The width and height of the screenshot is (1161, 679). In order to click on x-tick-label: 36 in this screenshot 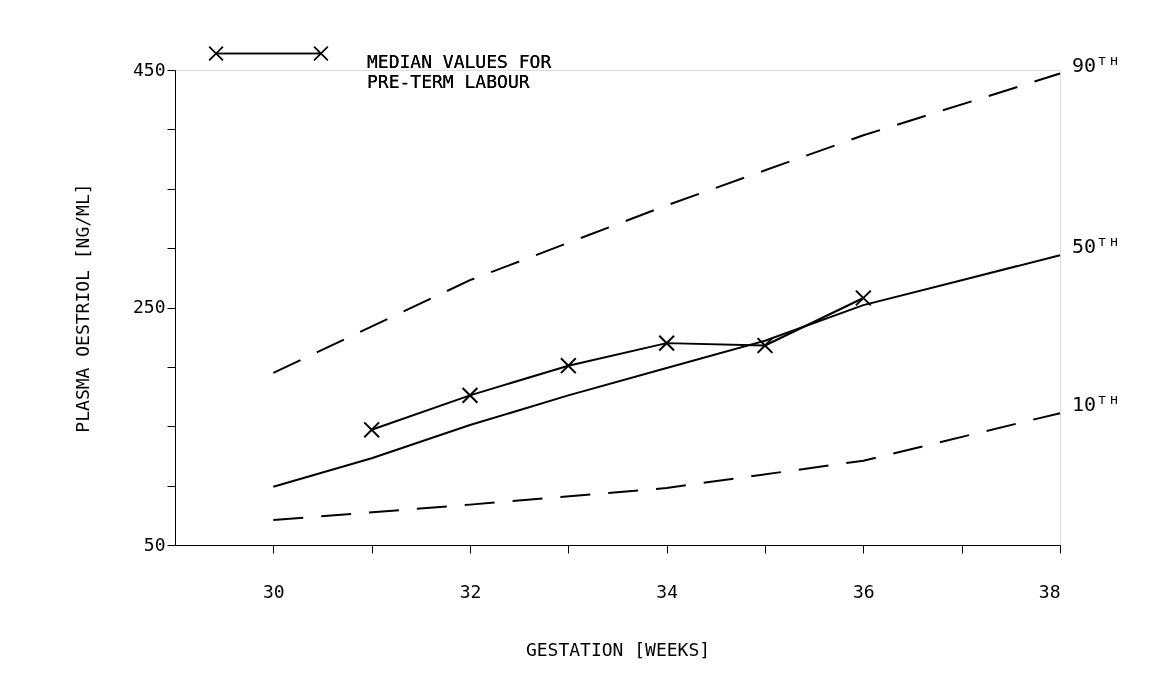, I will do `click(863, 591)`.